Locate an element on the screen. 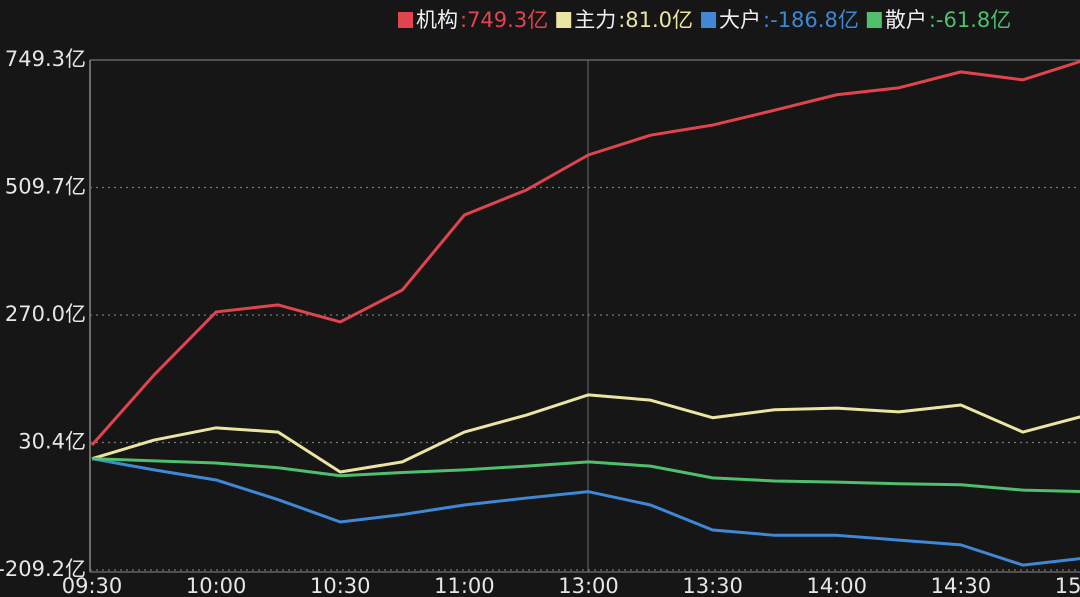 The image size is (1080, 597). y-tick-label: 30.4亿 is located at coordinates (52, 442).